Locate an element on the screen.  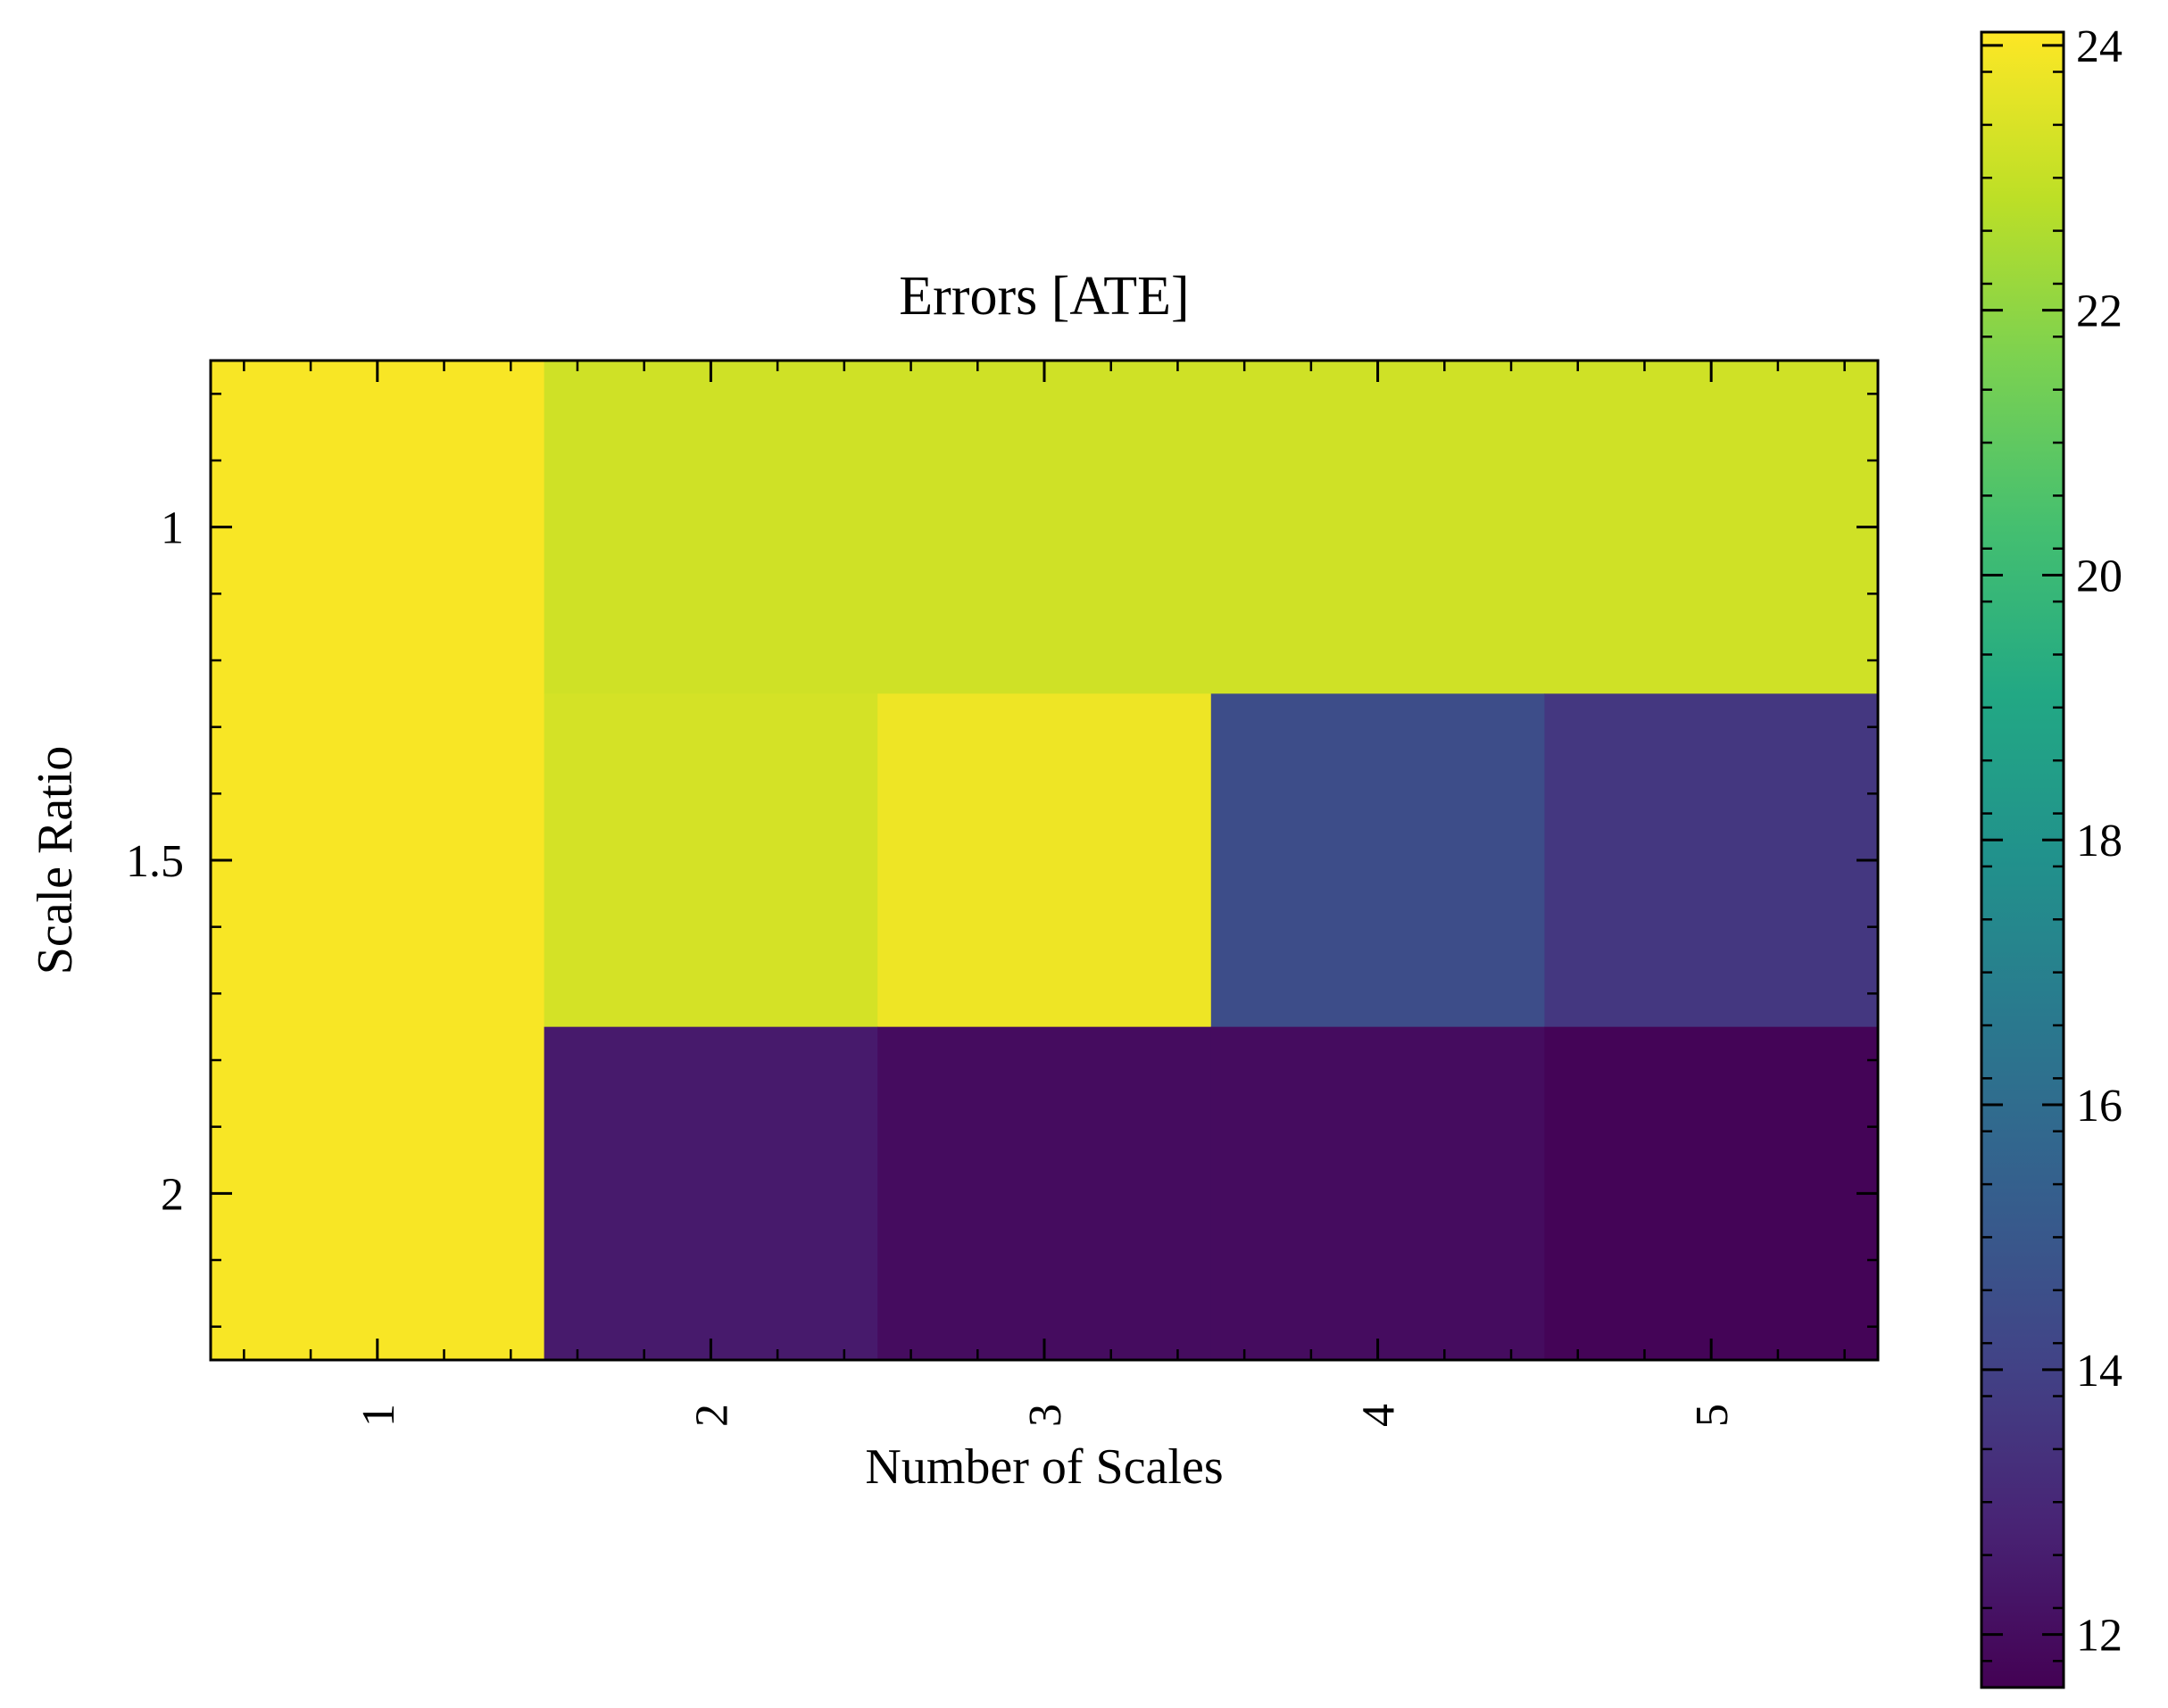
colorbar-ticks is located at coordinates (2022, 853).